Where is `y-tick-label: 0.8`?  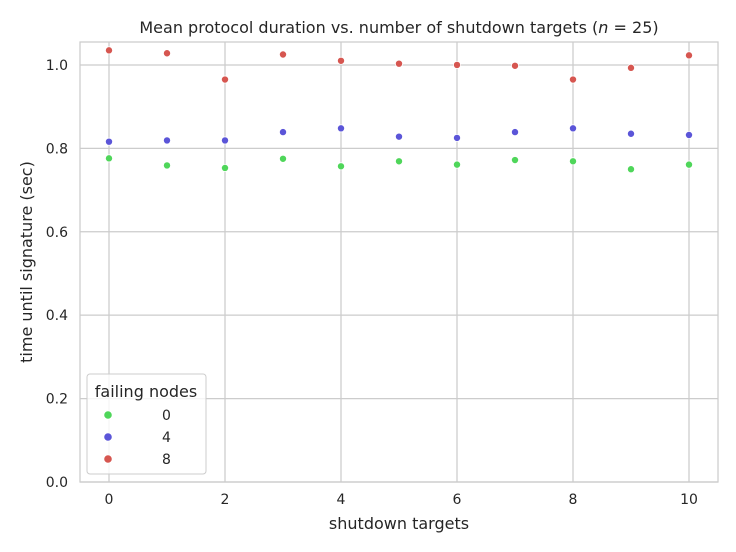
y-tick-label: 0.8 is located at coordinates (57, 149).